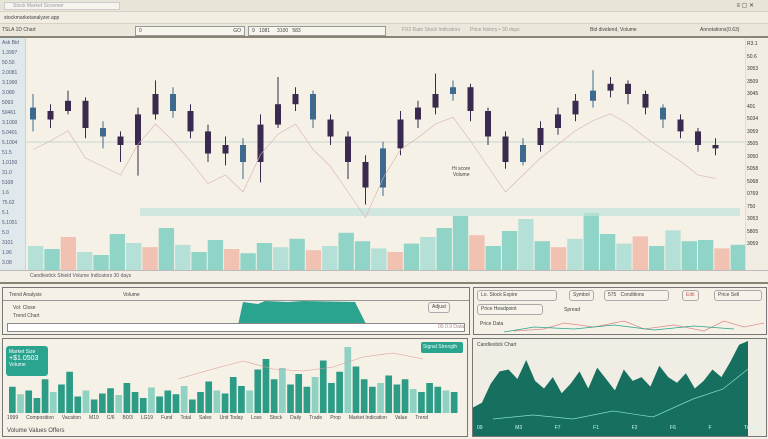  I want to click on legend-trend: Trend Chart, so click(26, 316).